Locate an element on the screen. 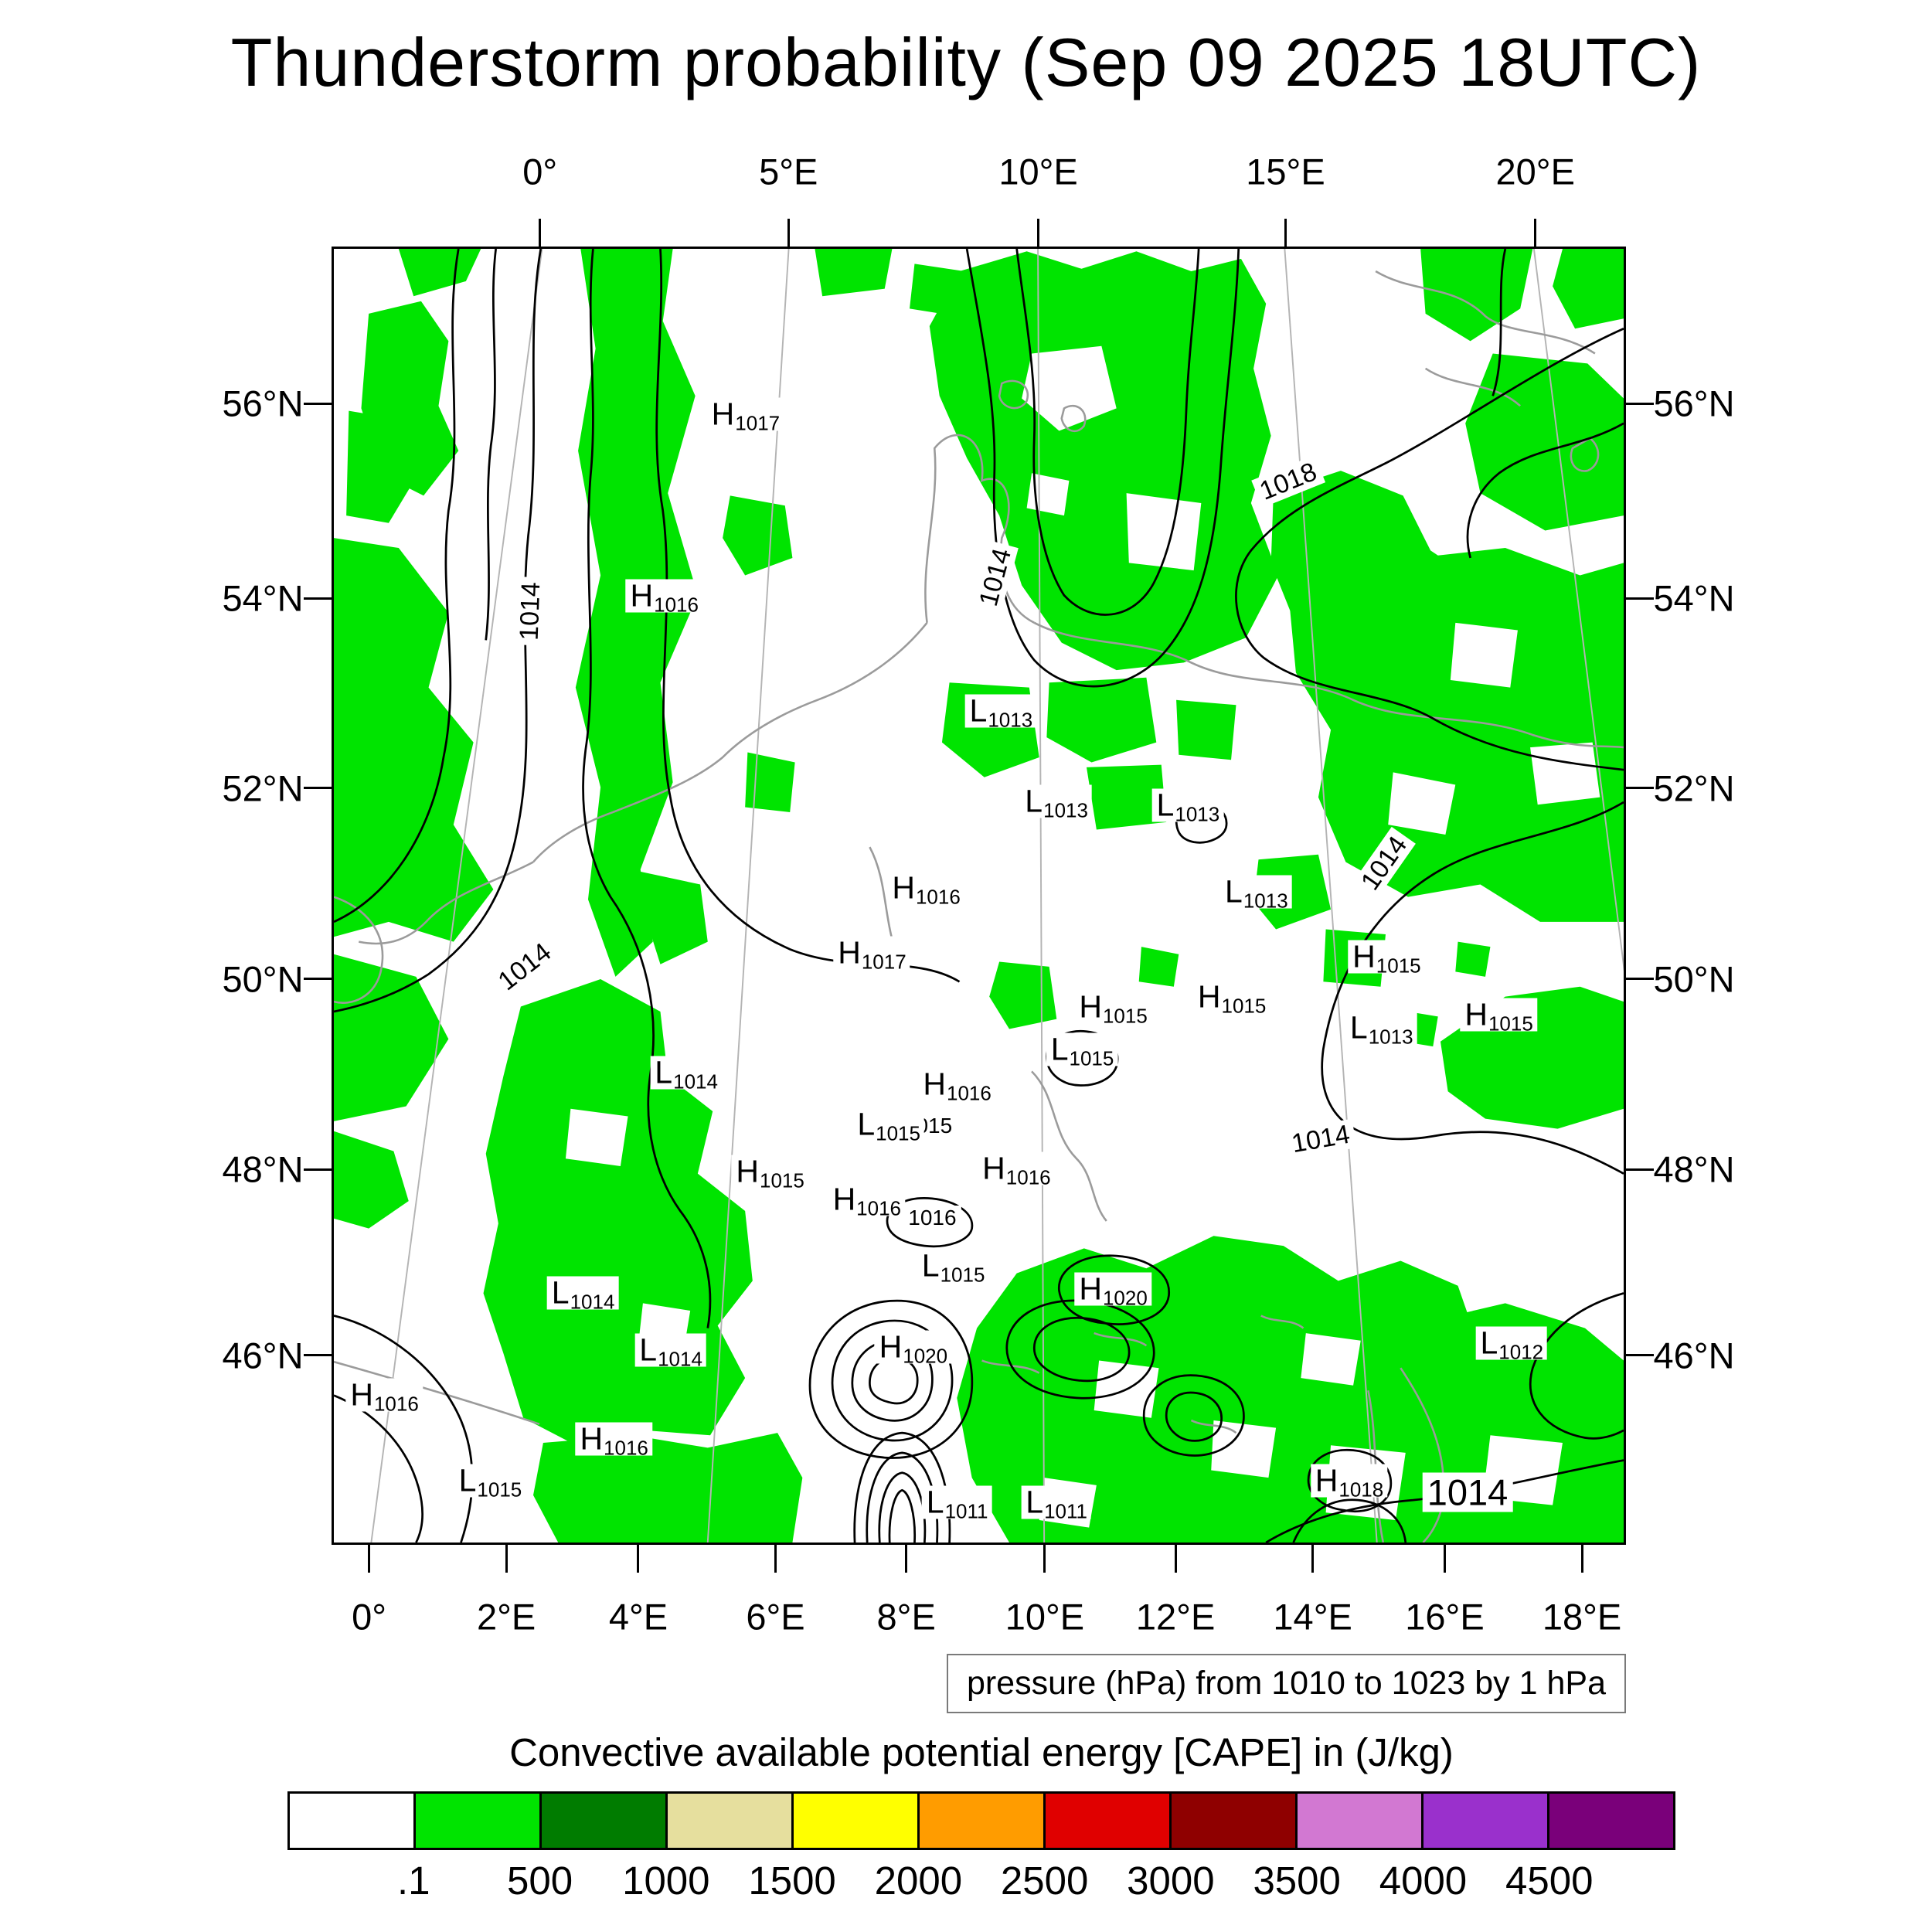 The height and width of the screenshot is (1932, 1932). colorbar-tick-label: 4500 is located at coordinates (1549, 1881).